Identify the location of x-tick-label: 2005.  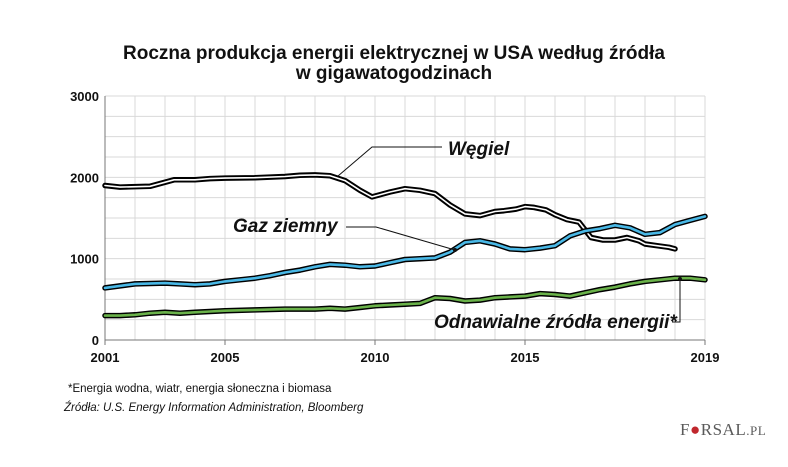
(225, 357).